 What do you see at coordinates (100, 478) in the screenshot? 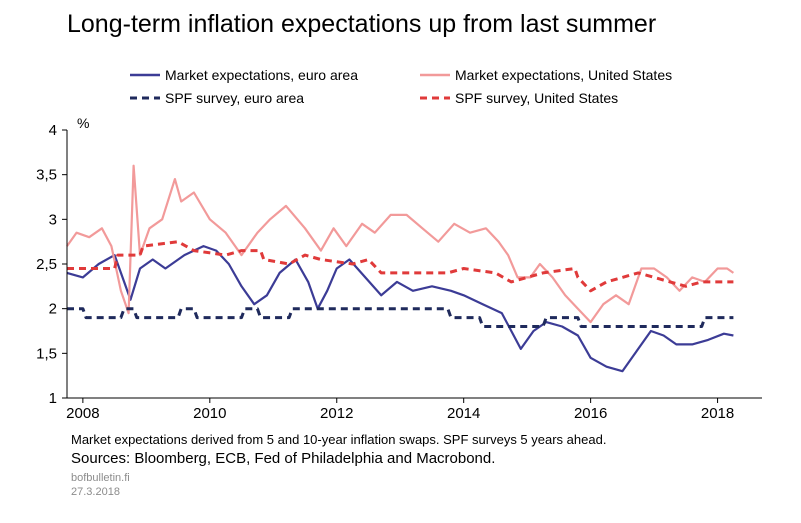
I see `brand-label: bofbulletin.fi` at bounding box center [100, 478].